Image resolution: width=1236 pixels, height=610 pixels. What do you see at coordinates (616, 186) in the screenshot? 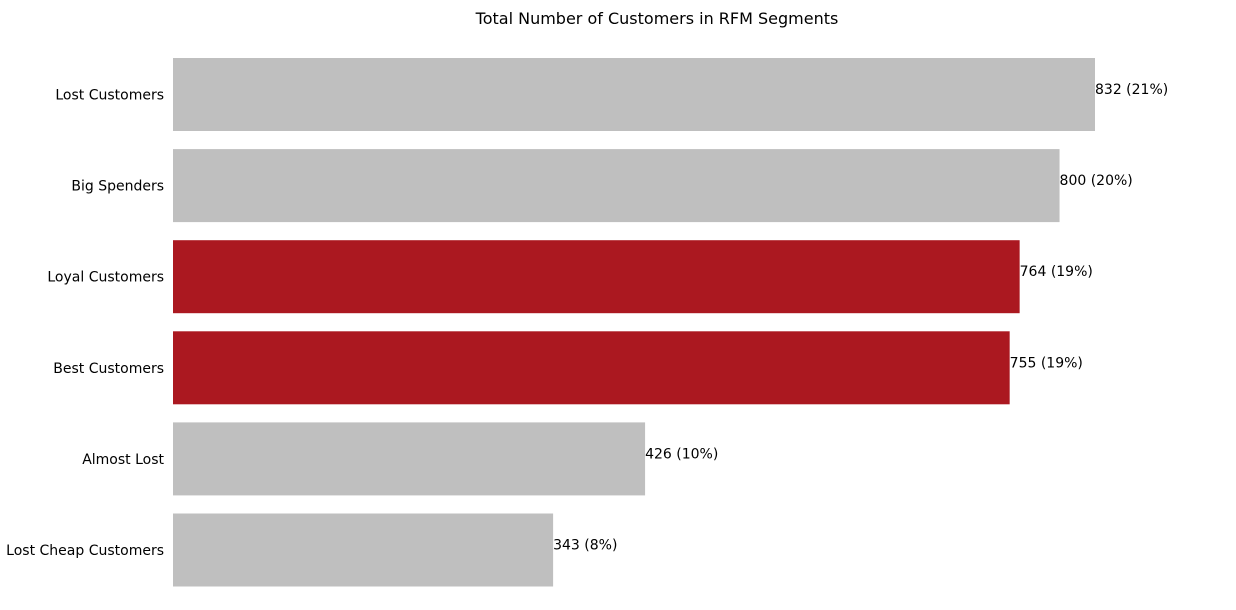
I see `bar-big-spenders` at bounding box center [616, 186].